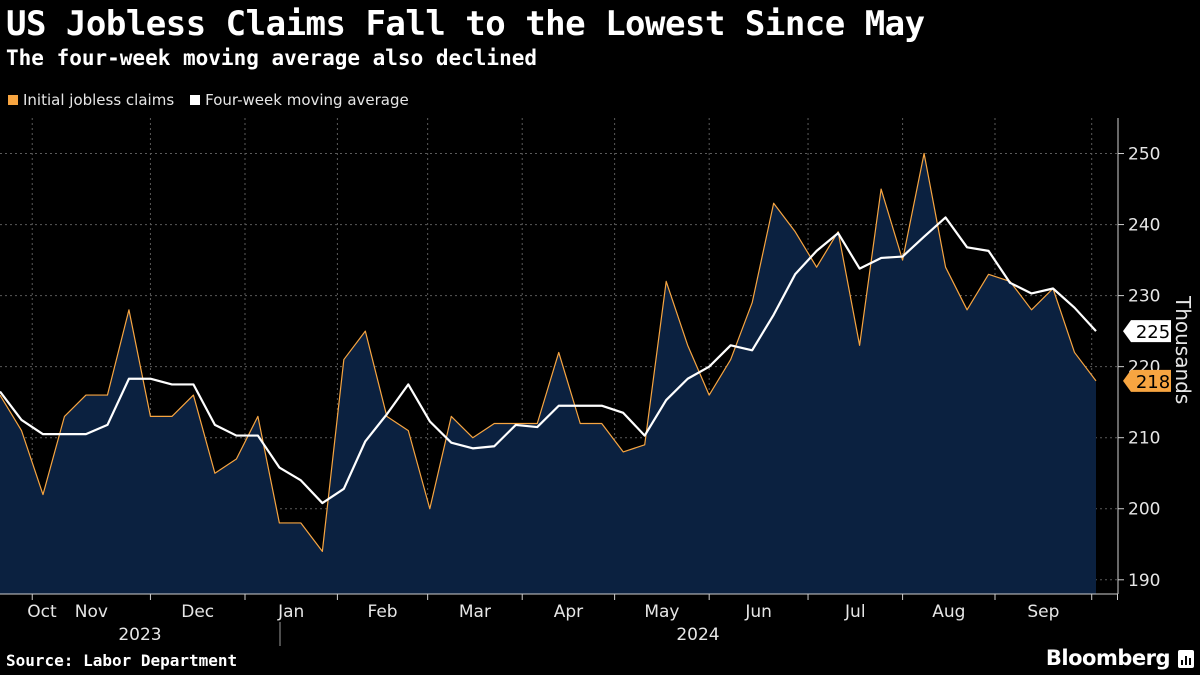  Describe the element at coordinates (1144, 581) in the screenshot. I see `y-tick-label-190: 190` at that location.